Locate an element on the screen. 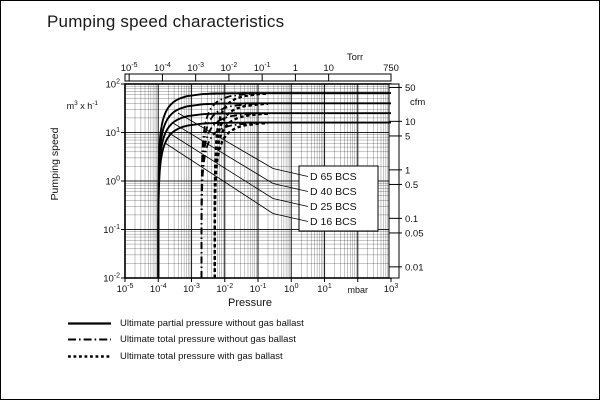 This screenshot has width=600, height=400. series-label-box is located at coordinates (338, 198).